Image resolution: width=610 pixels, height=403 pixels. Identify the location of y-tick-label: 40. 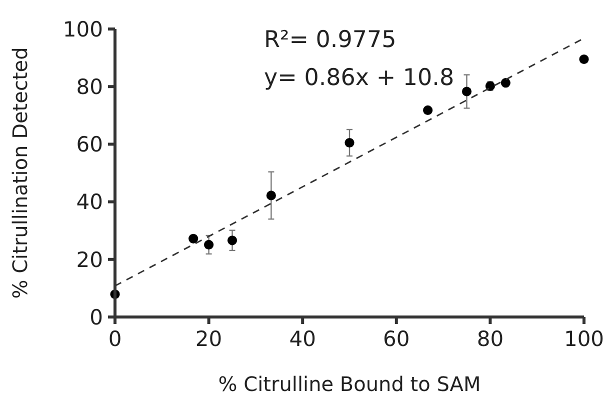
(89, 202).